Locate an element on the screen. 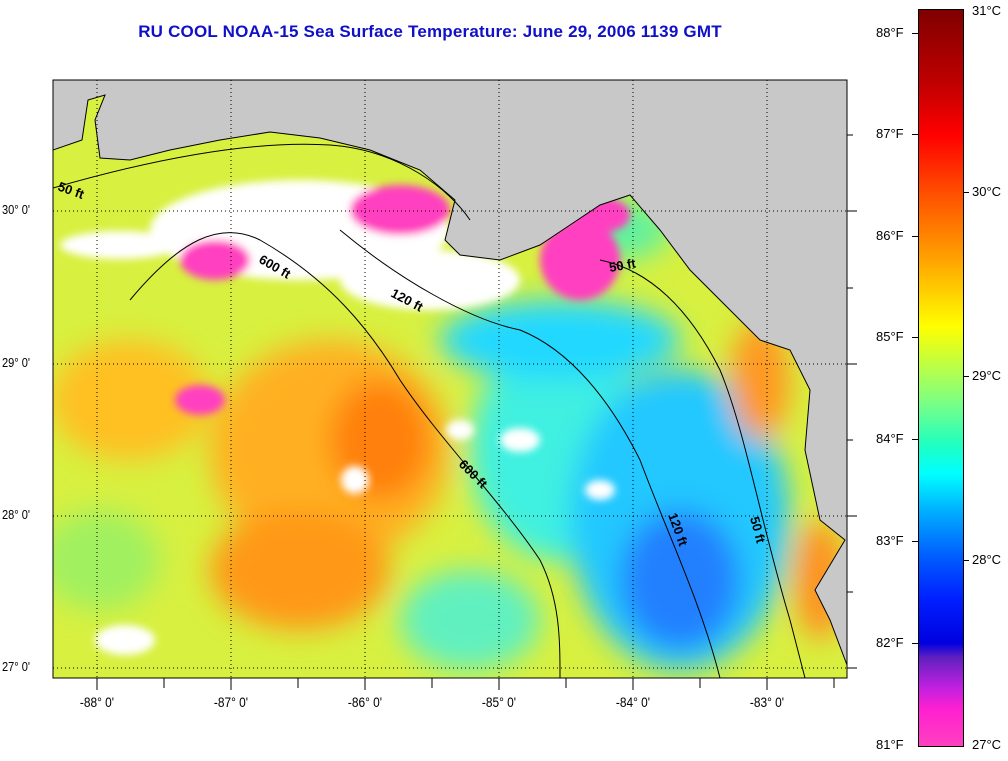 This screenshot has height=761, width=1008. fahrenheit-label: 87°F is located at coordinates (890, 133).